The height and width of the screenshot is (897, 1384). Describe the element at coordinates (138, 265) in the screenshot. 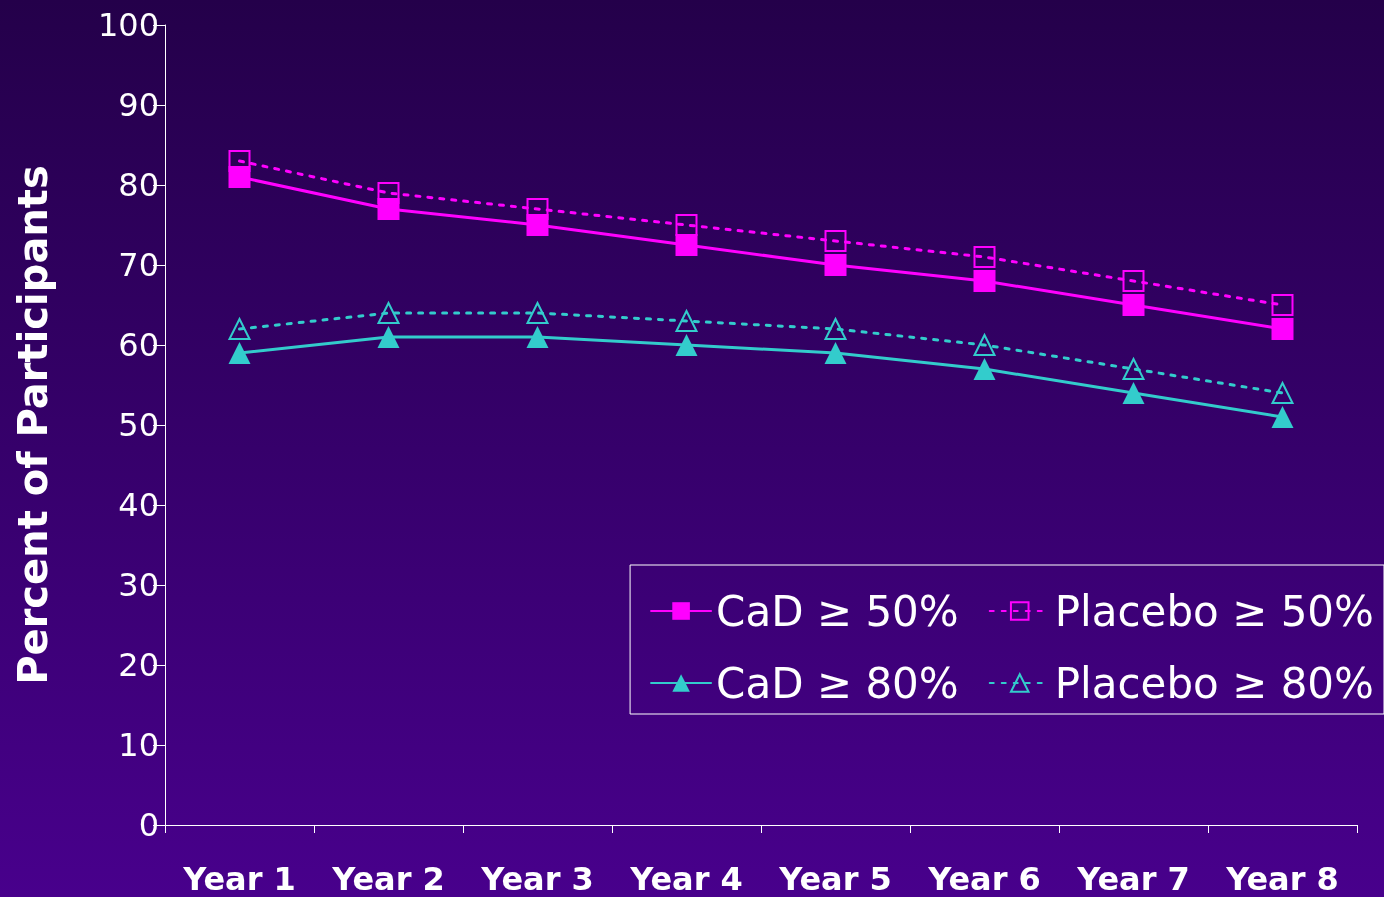

I see `y-tick-label: 70` at that location.